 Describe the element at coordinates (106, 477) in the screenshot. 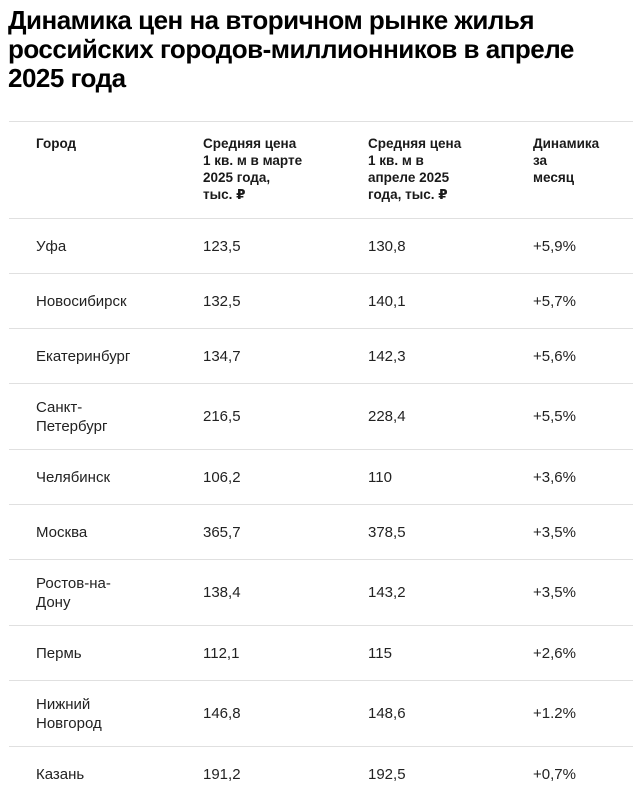

I see `city-cell: Челябинск` at that location.